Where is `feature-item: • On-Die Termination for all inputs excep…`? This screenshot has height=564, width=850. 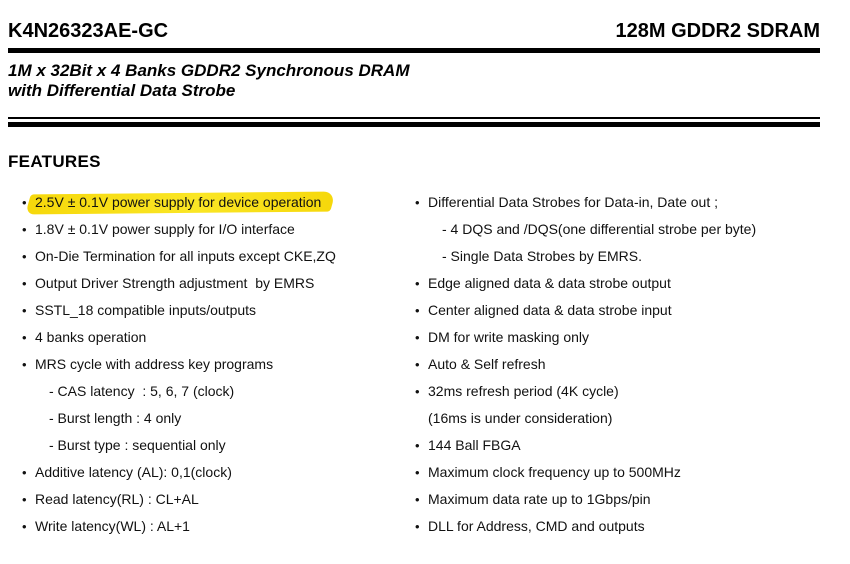 feature-item: • On-Die Termination for all inputs excep… is located at coordinates (218, 256).